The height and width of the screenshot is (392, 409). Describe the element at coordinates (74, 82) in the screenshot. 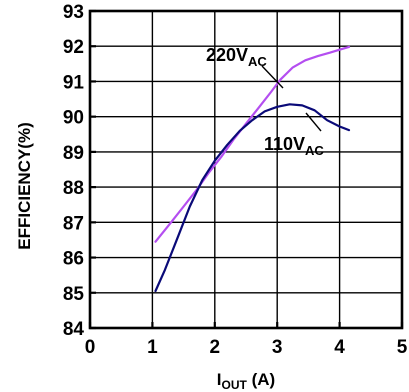

I see `y-tick-label-91: 91` at that location.